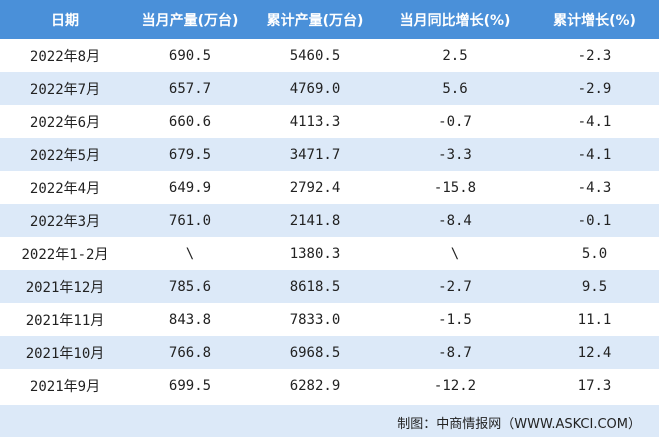  I want to click on table-cell: 2021年9月, so click(65, 386).